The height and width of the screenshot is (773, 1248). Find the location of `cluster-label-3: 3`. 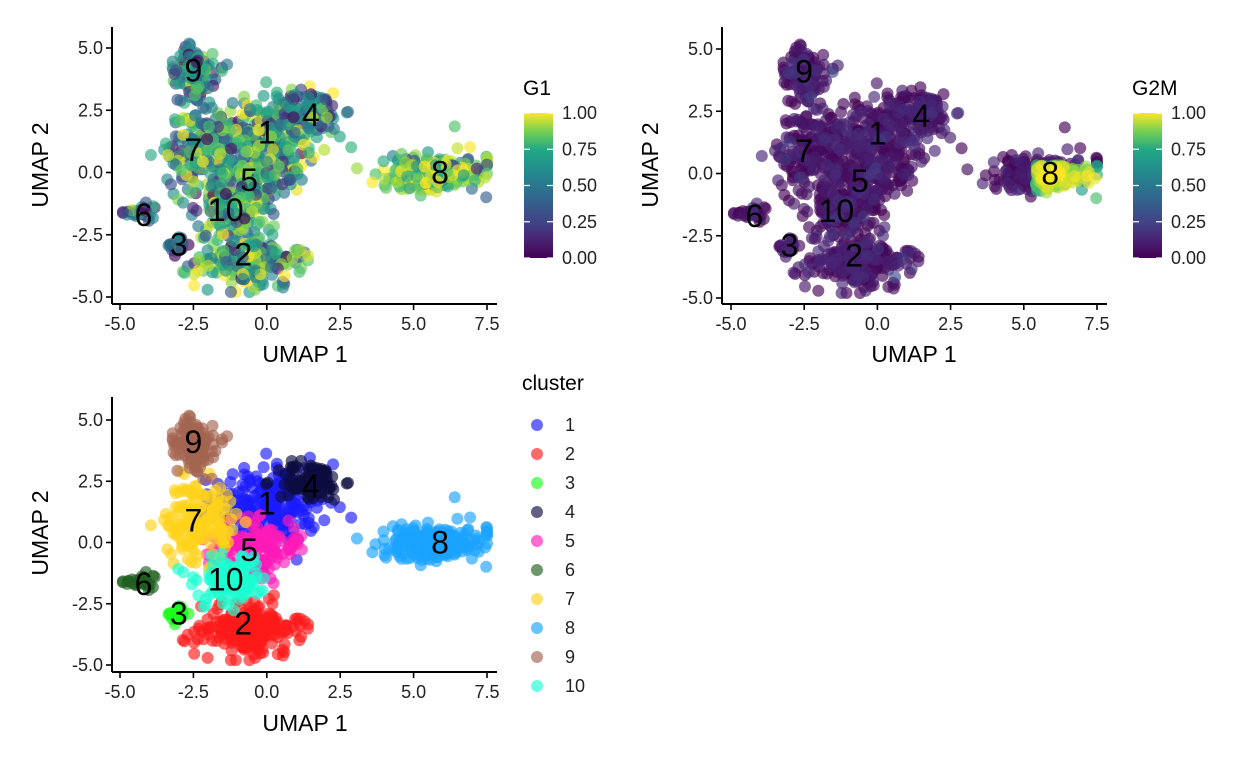

cluster-label-3: 3 is located at coordinates (179, 245).